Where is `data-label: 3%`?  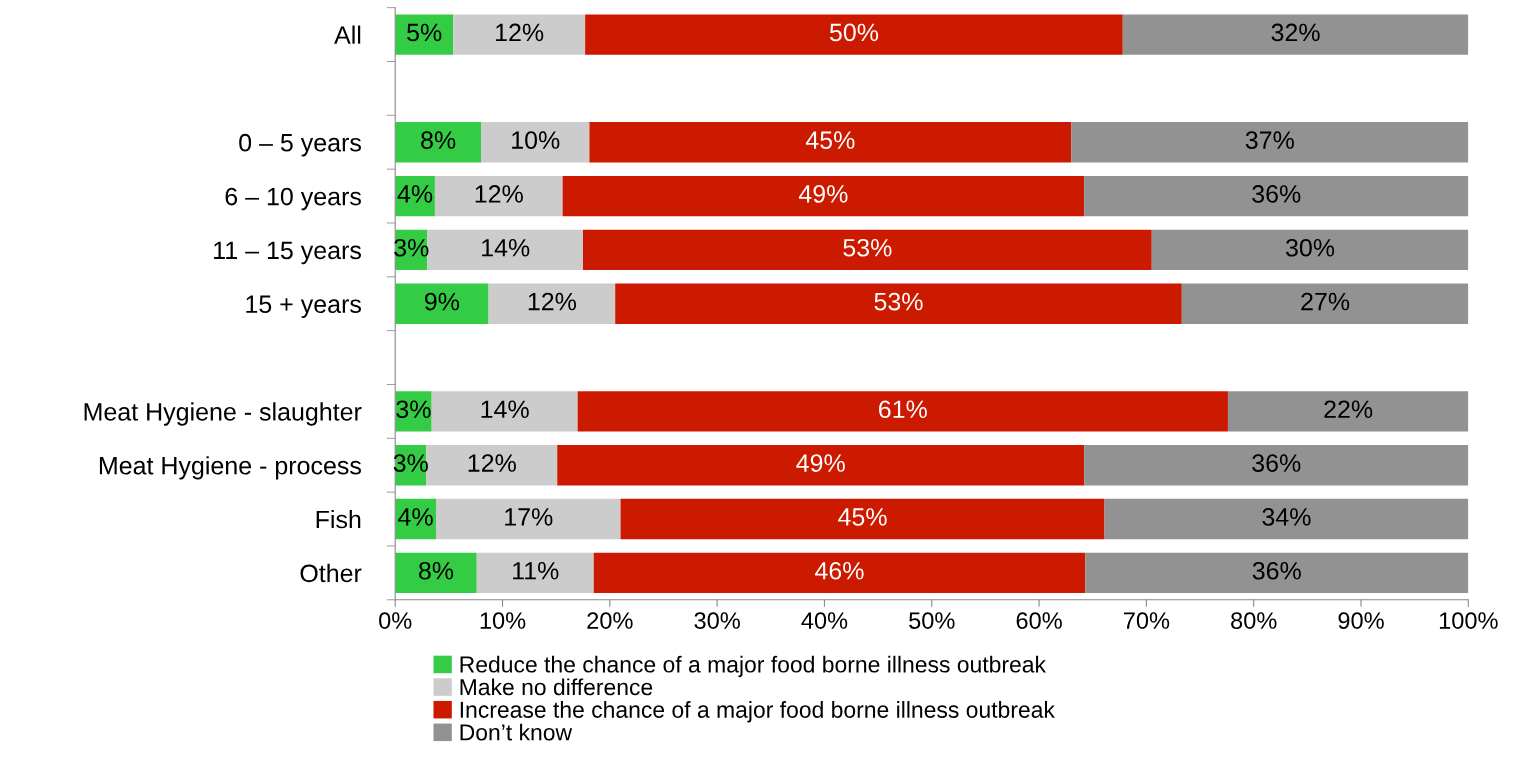 data-label: 3% is located at coordinates (413, 409).